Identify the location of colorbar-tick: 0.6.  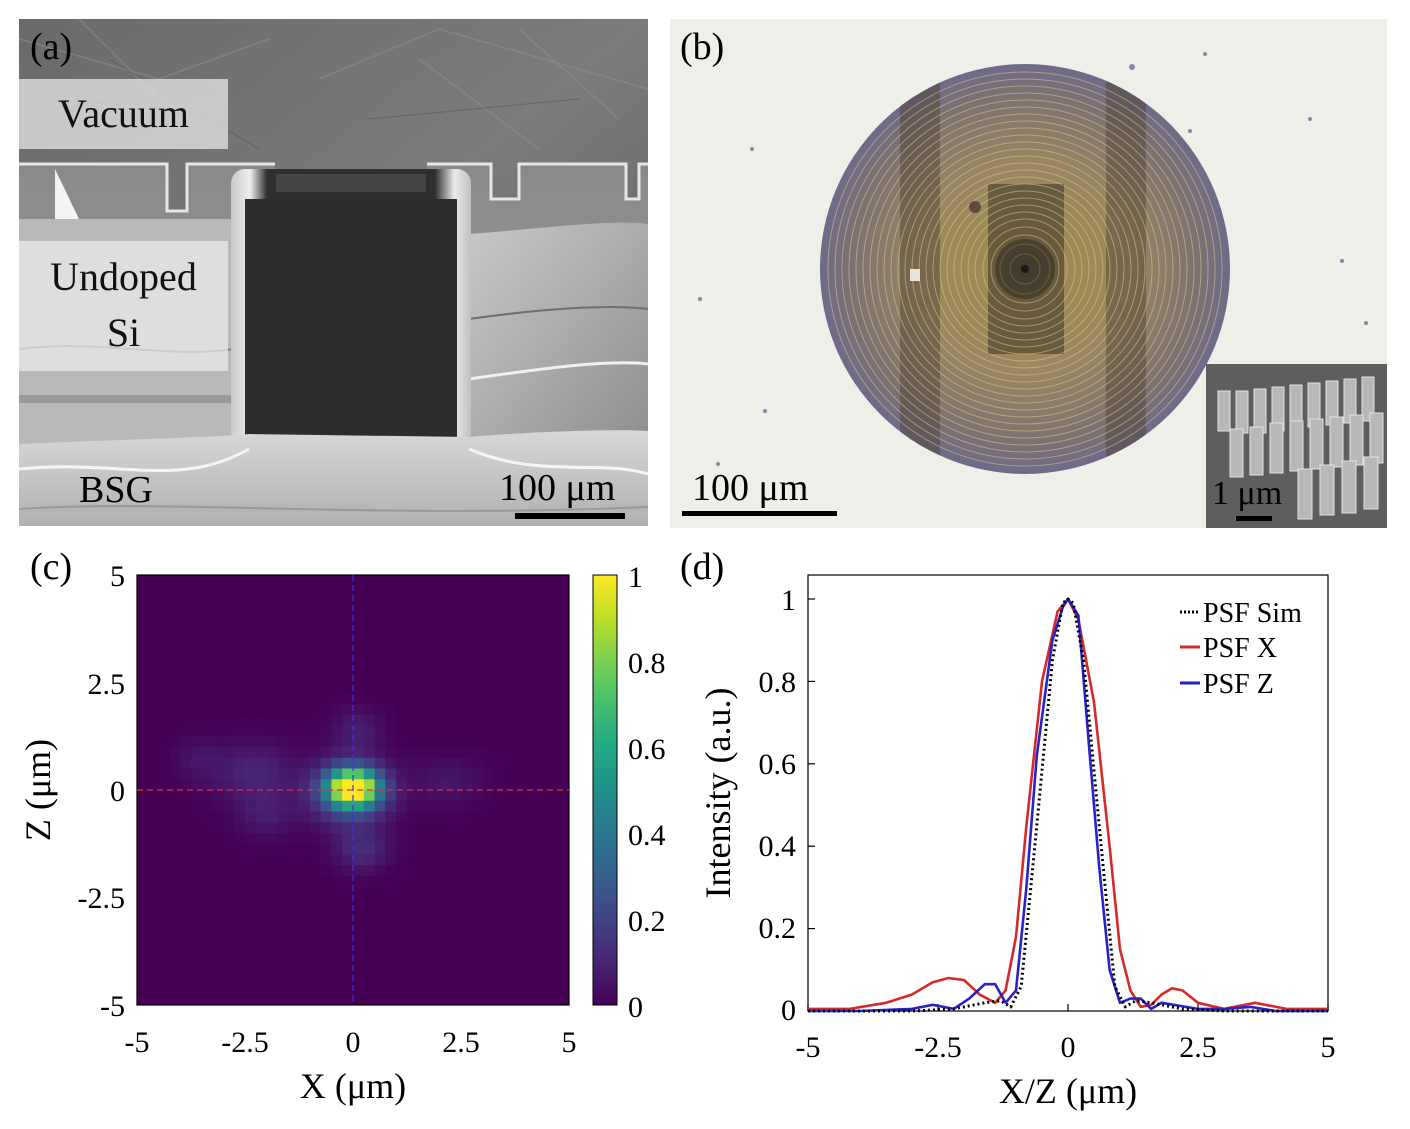
(647, 749).